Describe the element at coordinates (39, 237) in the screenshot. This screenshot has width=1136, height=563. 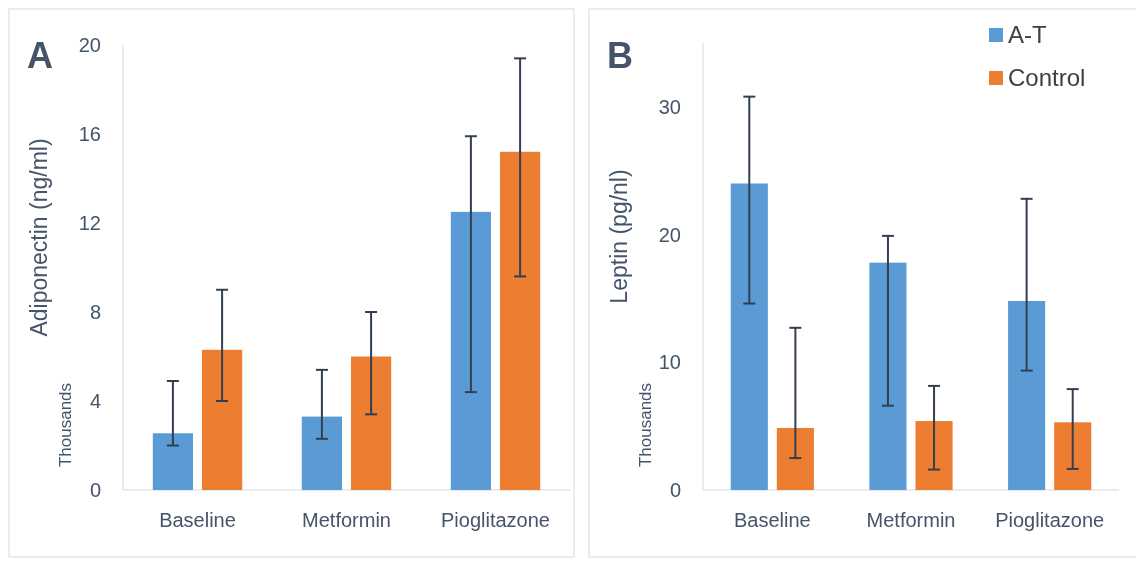
I see `y-axis-title: Adiponectin (ng/ml)` at that location.